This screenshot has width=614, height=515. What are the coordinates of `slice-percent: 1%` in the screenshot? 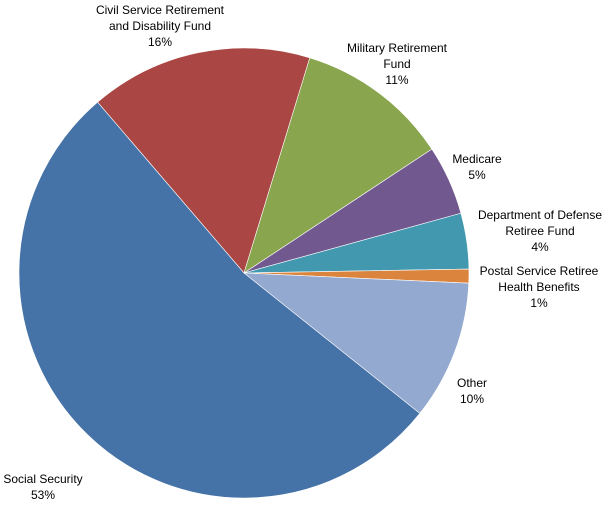 It's located at (539, 303).